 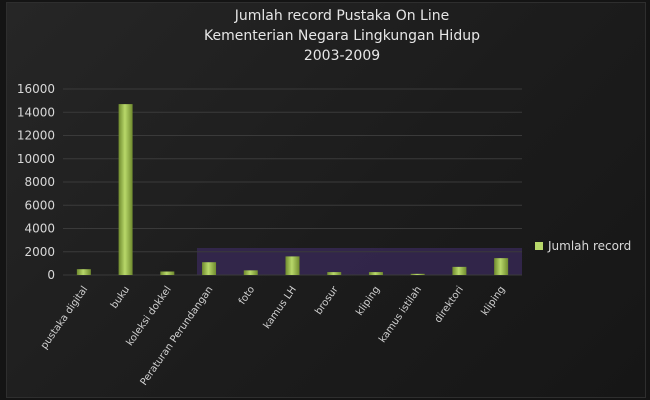 I want to click on x-tick-label: kamus istilah, so click(x=400, y=314).